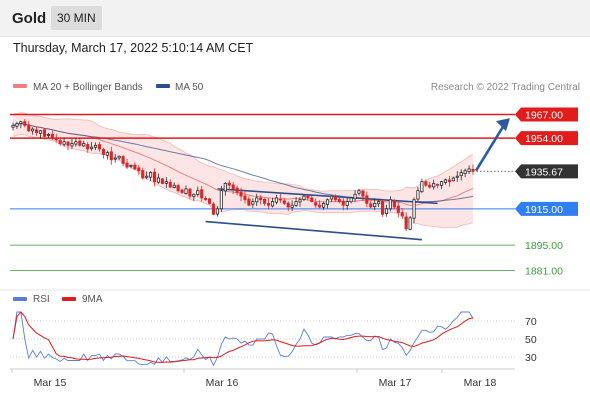 The image size is (590, 400). Describe the element at coordinates (108, 87) in the screenshot. I see `legend: MA 20 + Bollinger Bands MA 50` at that location.